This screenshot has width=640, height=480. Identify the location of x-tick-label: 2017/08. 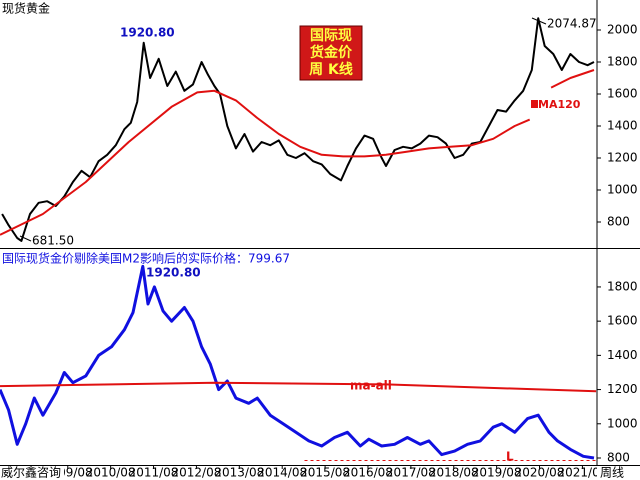
(411, 473).